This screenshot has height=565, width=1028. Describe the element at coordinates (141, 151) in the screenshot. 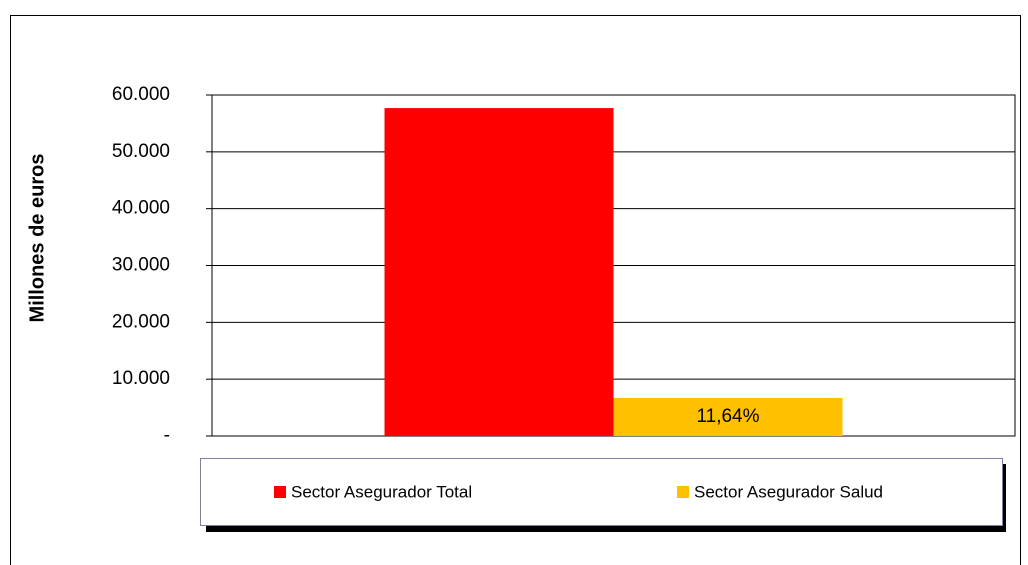

I see `y-tick-label: 50.000` at that location.